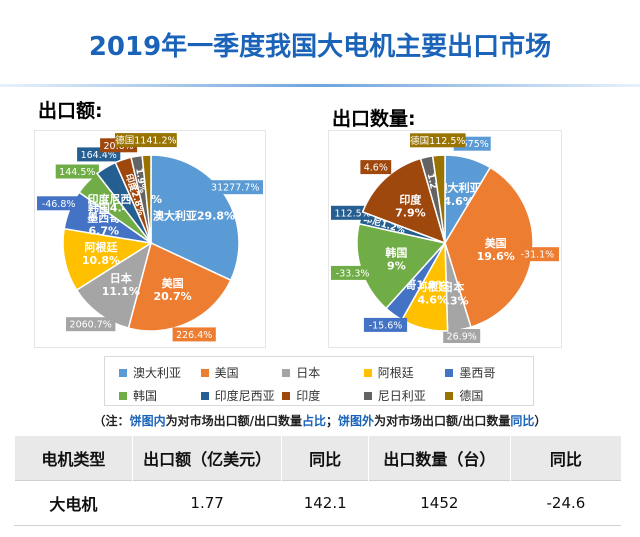  I want to click on pie-inner-label: 1.2, so click(431, 181).